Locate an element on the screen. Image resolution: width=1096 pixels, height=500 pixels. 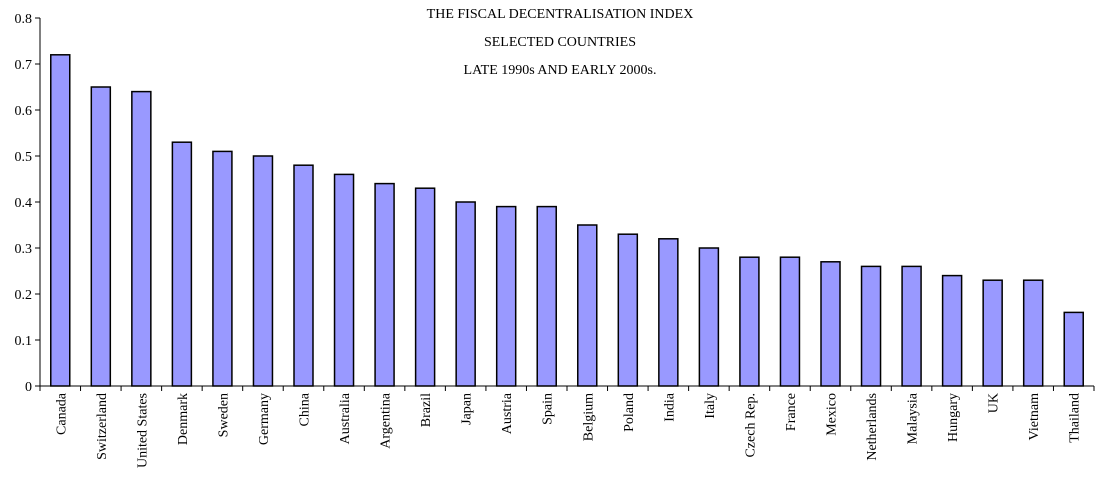
x-tick-label: China is located at coordinates (305, 409).